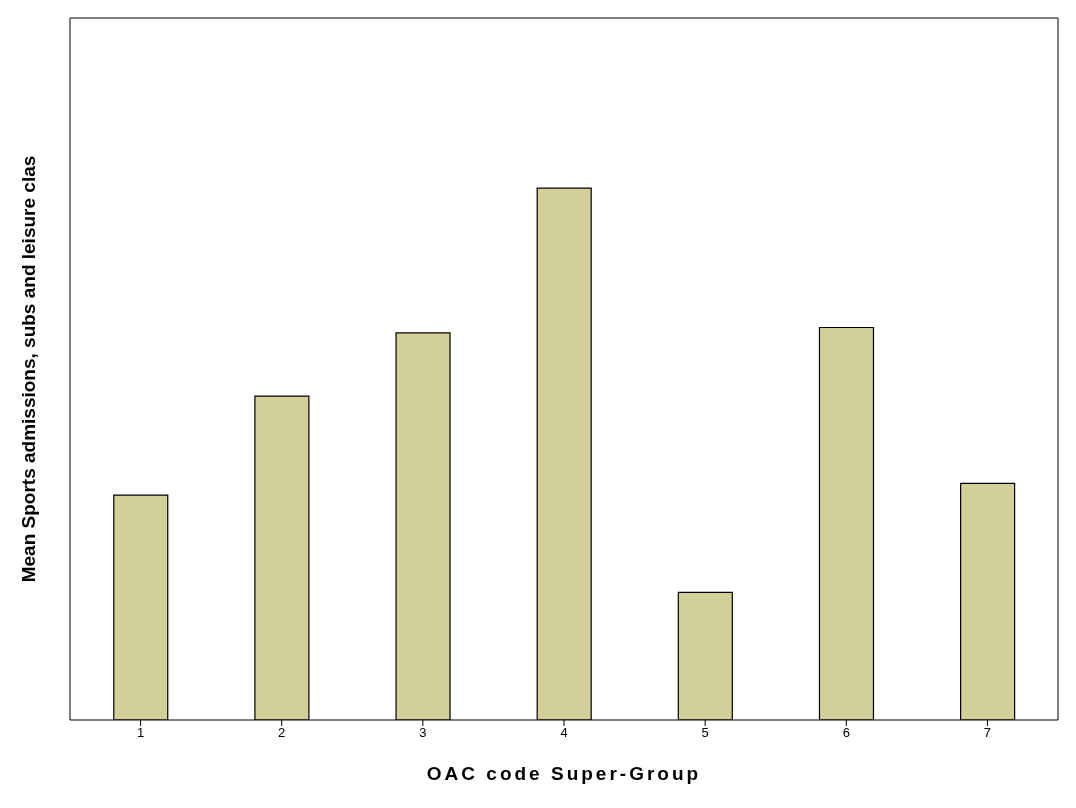  What do you see at coordinates (28, 369) in the screenshot?
I see `y-axis-title: Mean Sports admissions, subs and leisure clas` at bounding box center [28, 369].